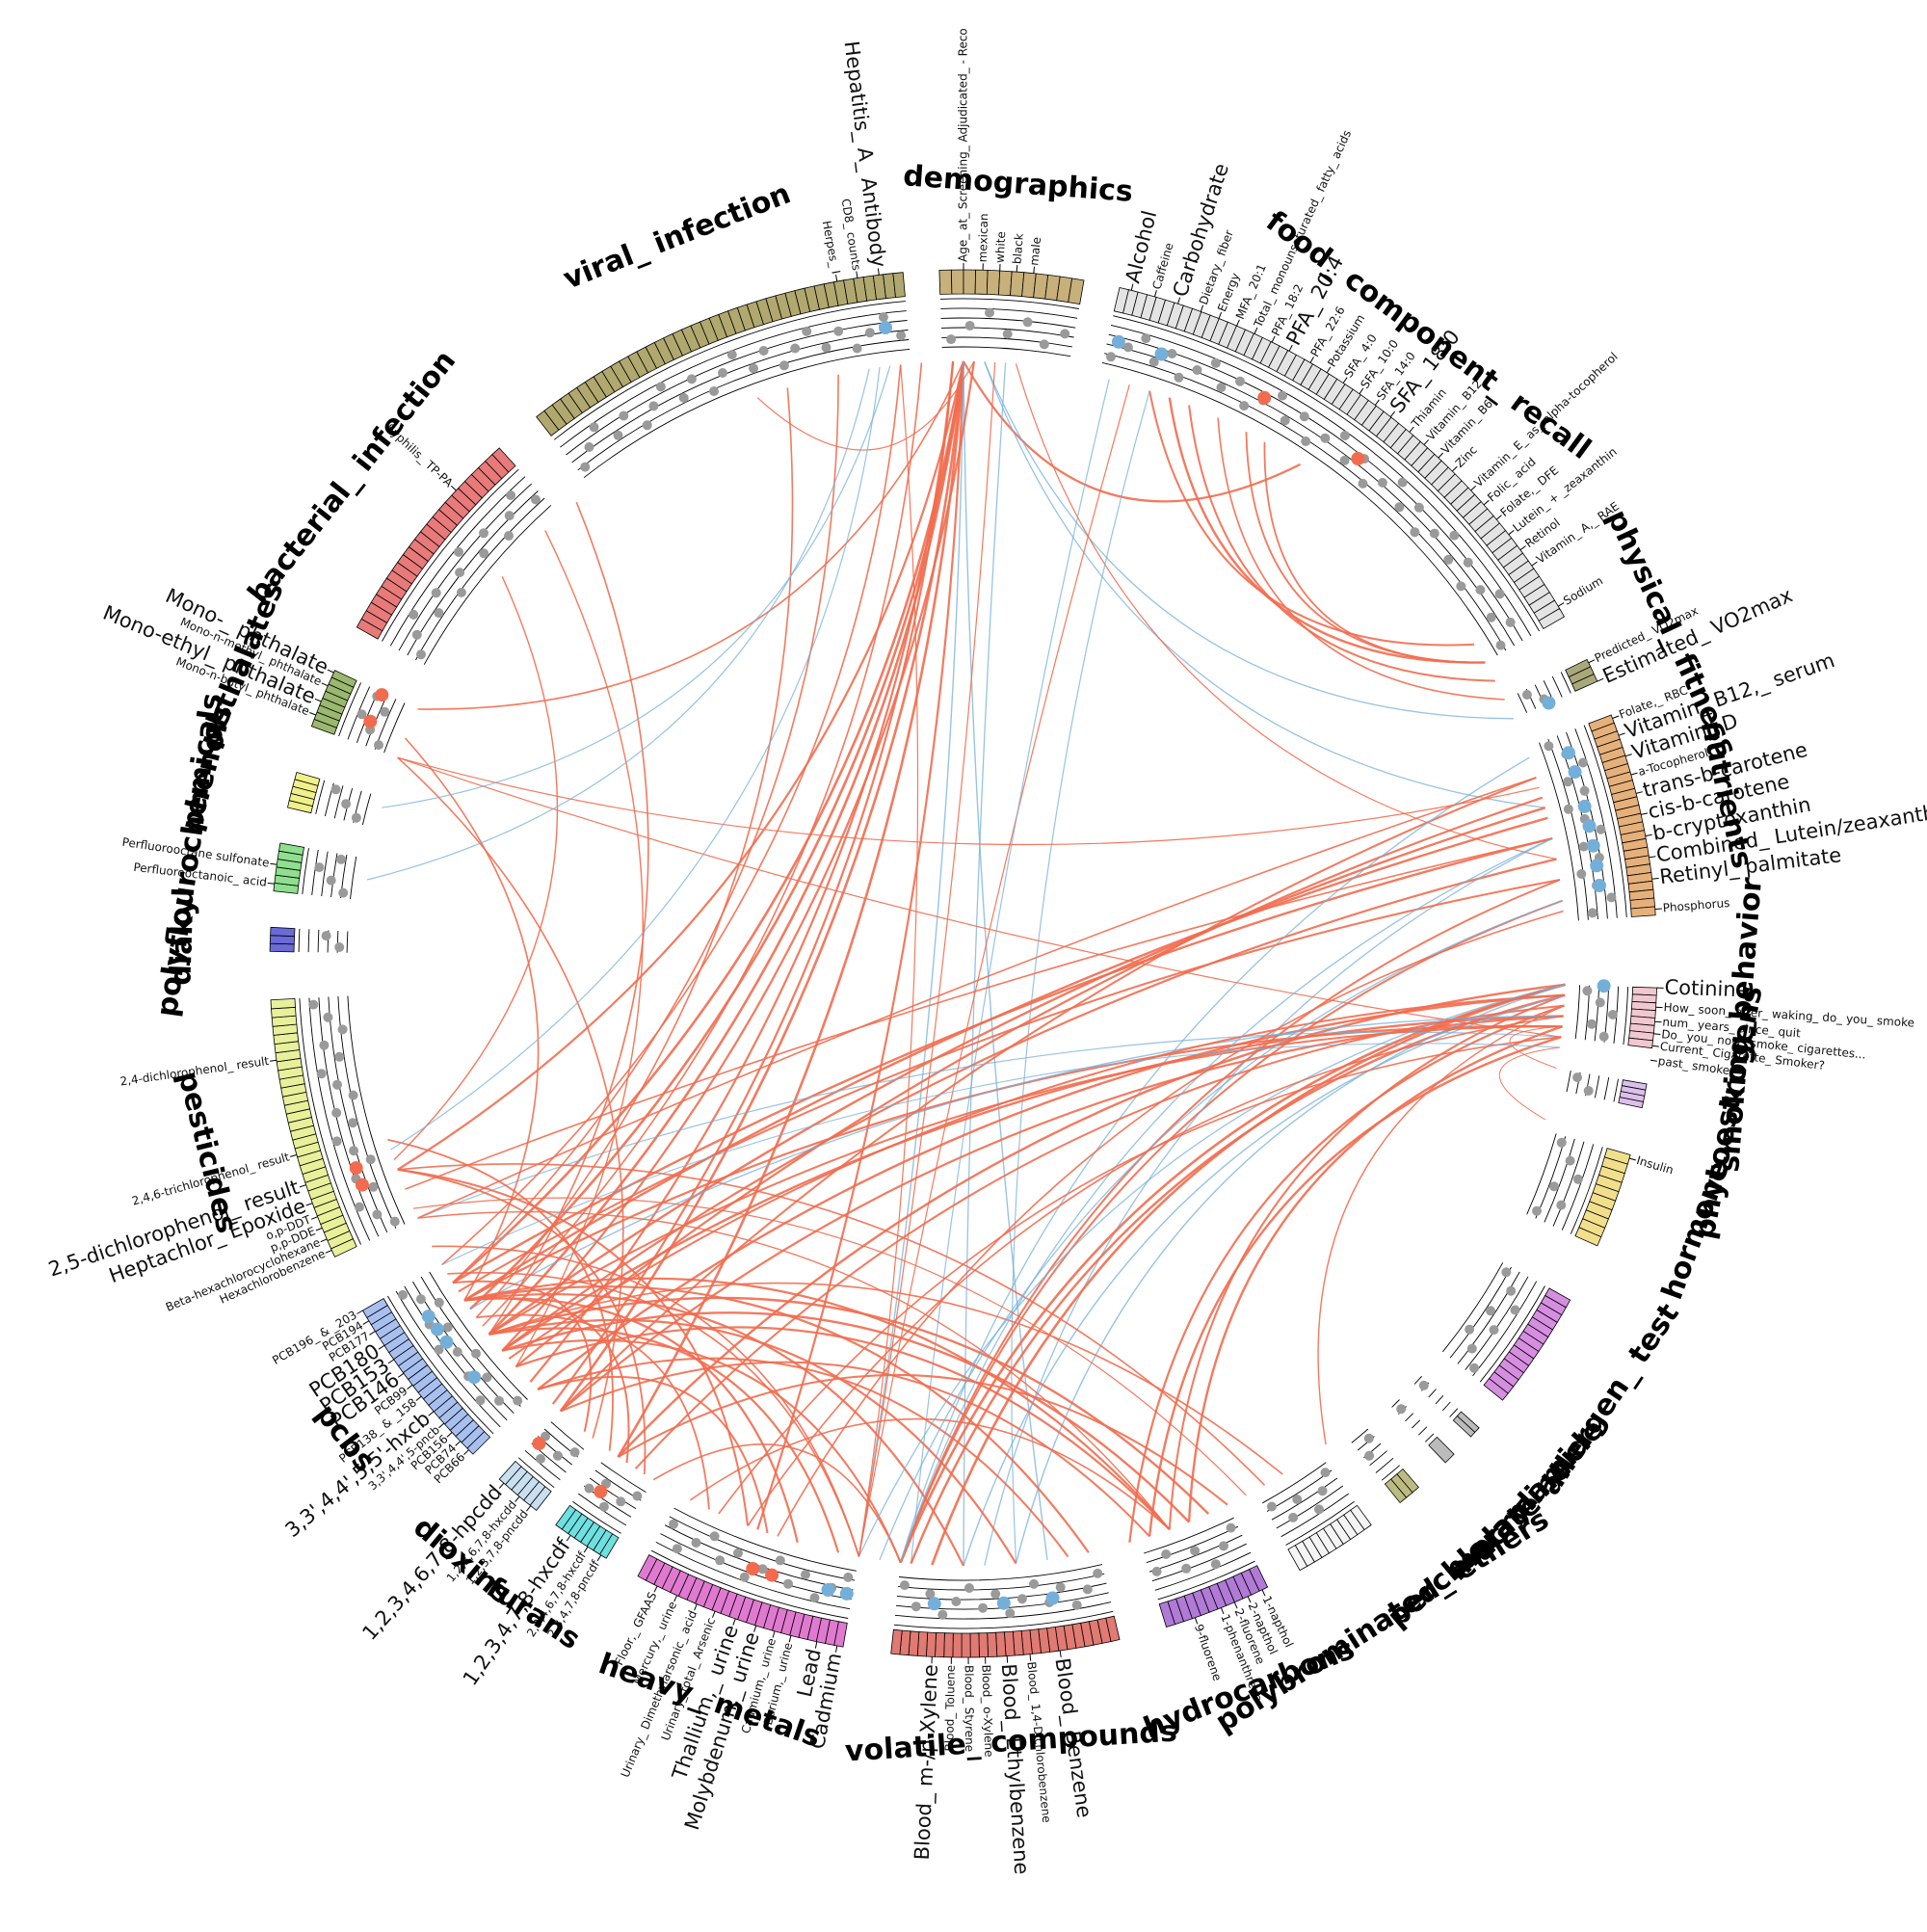 The image size is (1927, 1932). I want to click on var-b-cryptoxanthin-39-dot, so click(1594, 846).